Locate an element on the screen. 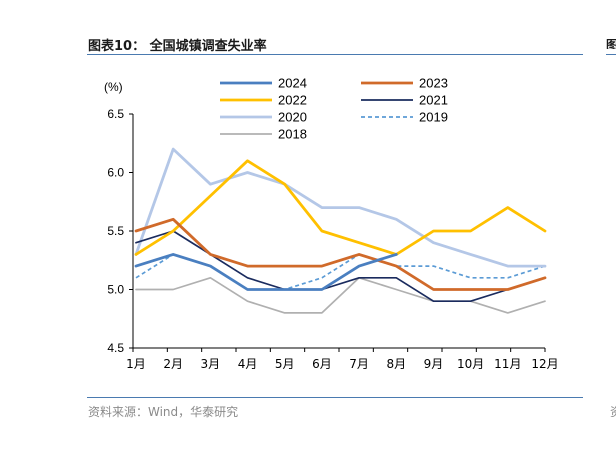 The width and height of the screenshot is (616, 456). y-tick-label: 4.5 is located at coordinates (115, 348).